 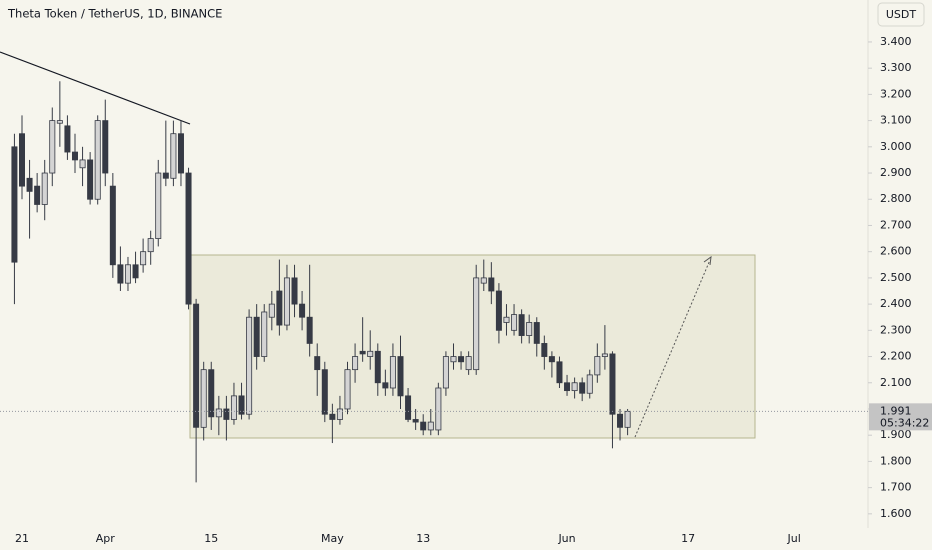 I want to click on projection-arrow, so click(x=672, y=348).